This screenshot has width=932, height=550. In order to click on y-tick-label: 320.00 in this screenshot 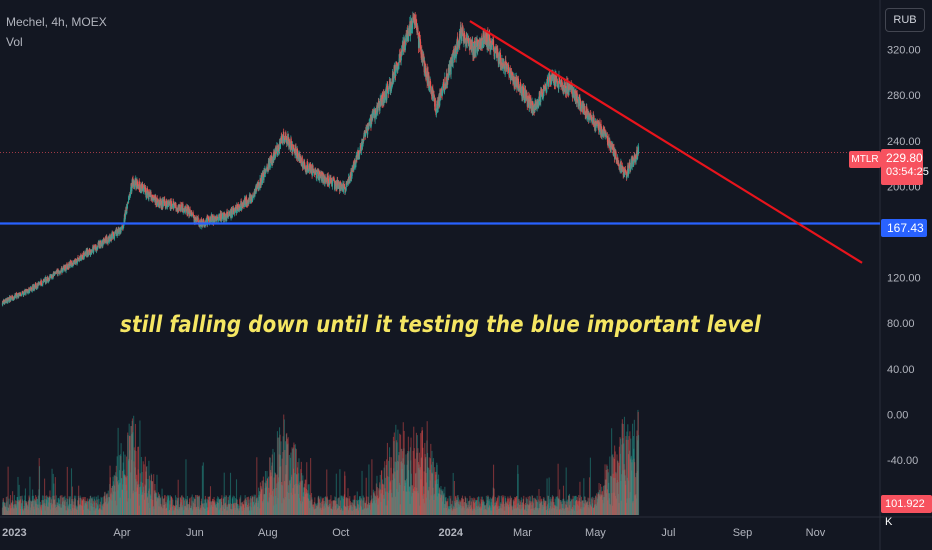, I will do `click(904, 51)`.